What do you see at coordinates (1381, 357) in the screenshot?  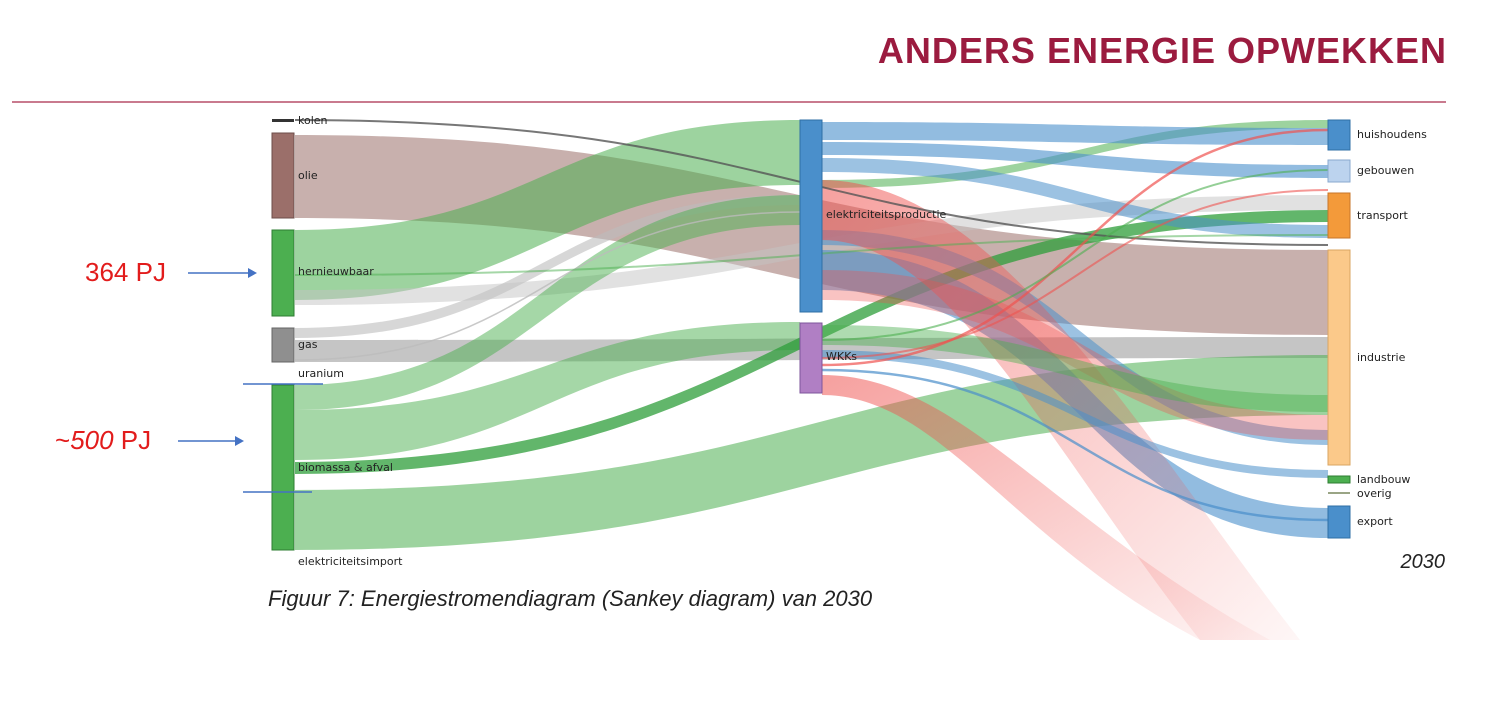 I see `label-industrie: industrie` at bounding box center [1381, 357].